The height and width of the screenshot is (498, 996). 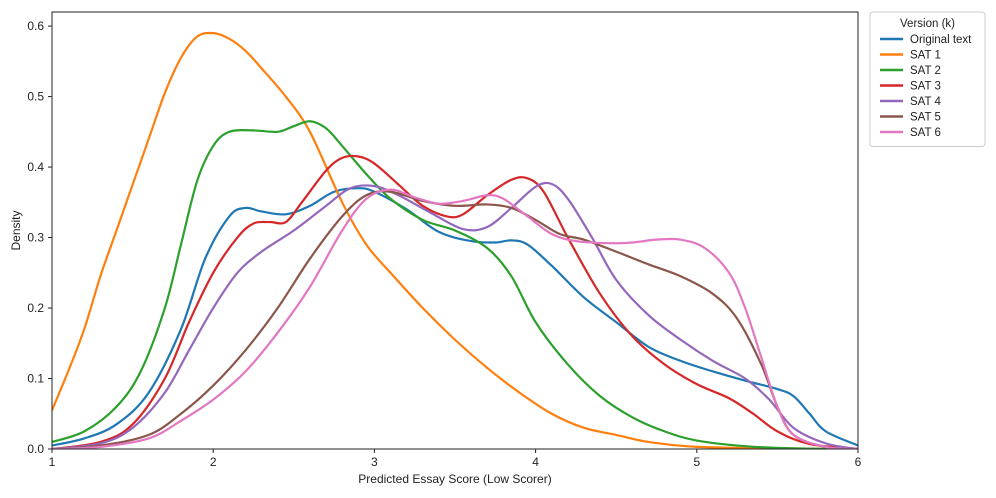 I want to click on y-tick-label: 0.6, so click(x=35, y=26).